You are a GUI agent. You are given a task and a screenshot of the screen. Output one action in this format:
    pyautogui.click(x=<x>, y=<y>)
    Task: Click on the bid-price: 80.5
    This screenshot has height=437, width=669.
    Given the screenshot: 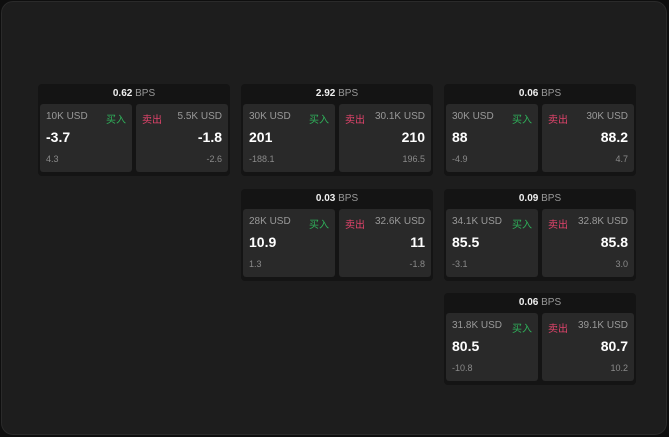 What is the action you would take?
    pyautogui.click(x=466, y=346)
    